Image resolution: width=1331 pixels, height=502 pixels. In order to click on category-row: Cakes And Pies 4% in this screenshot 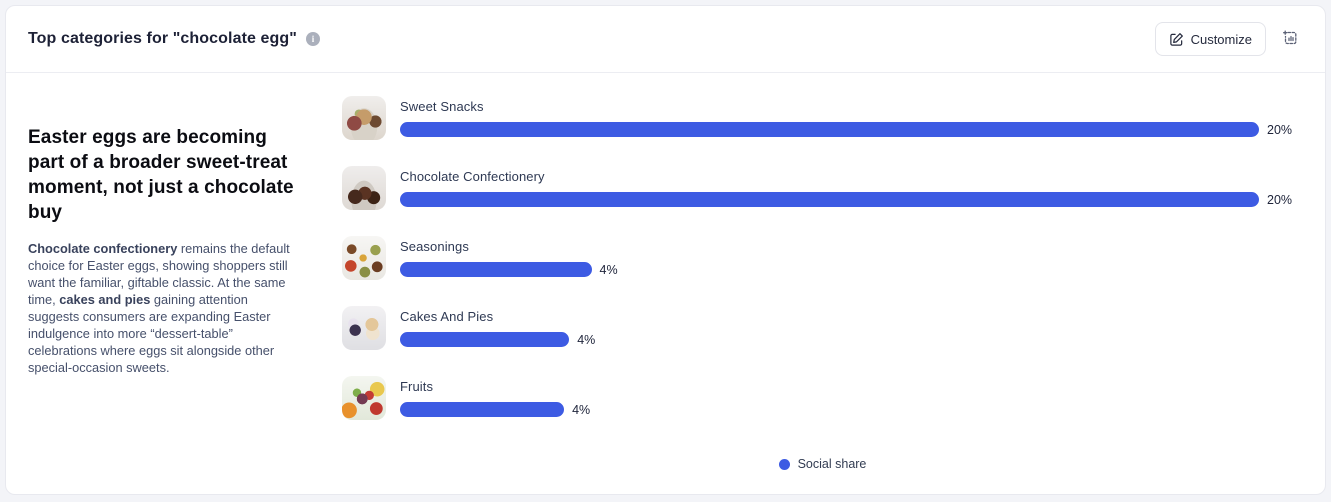, I will do `click(822, 341)`.